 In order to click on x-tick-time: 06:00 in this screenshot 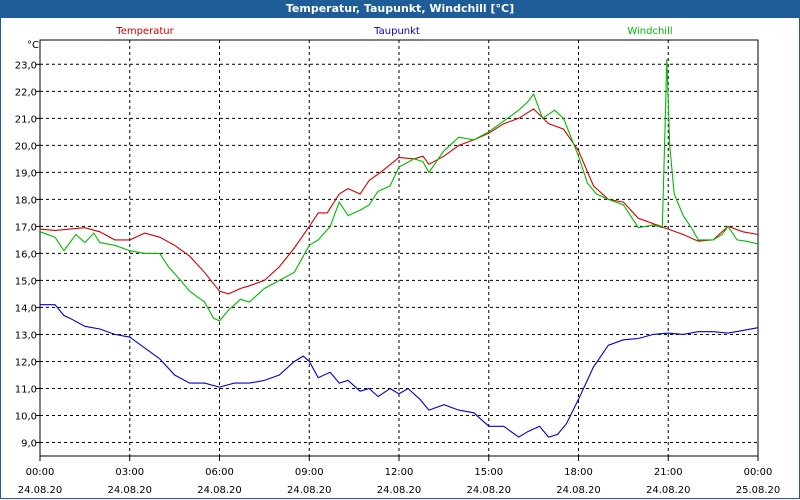, I will do `click(219, 472)`.